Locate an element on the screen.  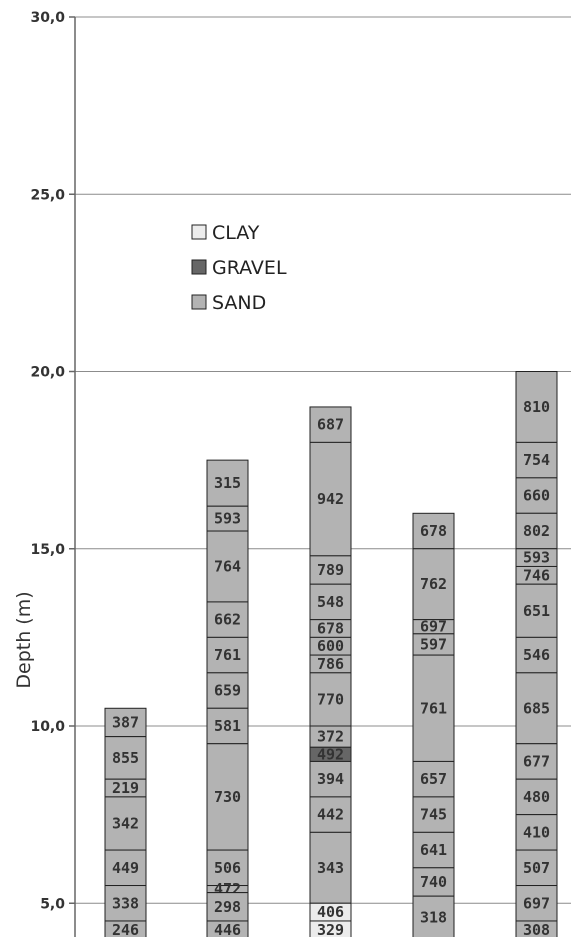
layer-label: 659 is located at coordinates (227, 691).